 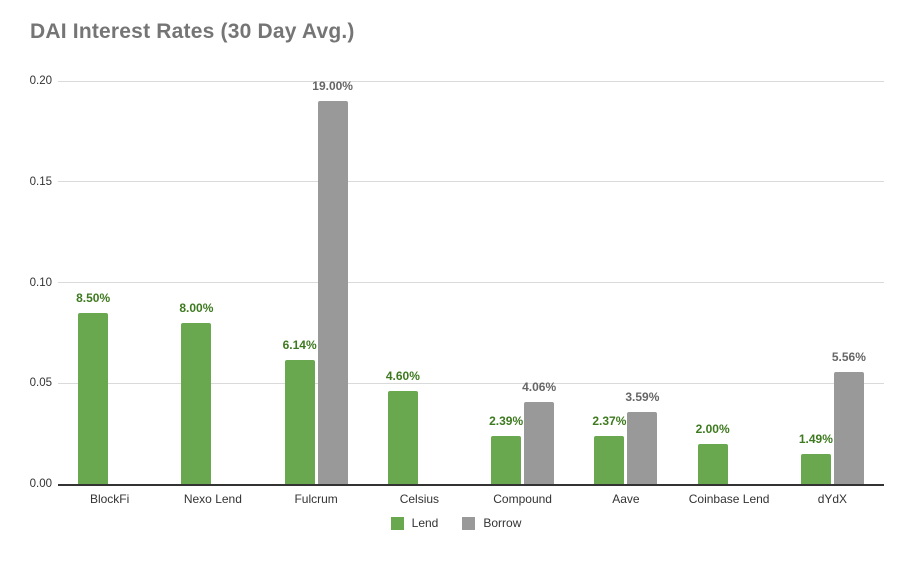 What do you see at coordinates (712, 428) in the screenshot?
I see `bar-value-label-lend-coinbase-lend: 2.00%` at bounding box center [712, 428].